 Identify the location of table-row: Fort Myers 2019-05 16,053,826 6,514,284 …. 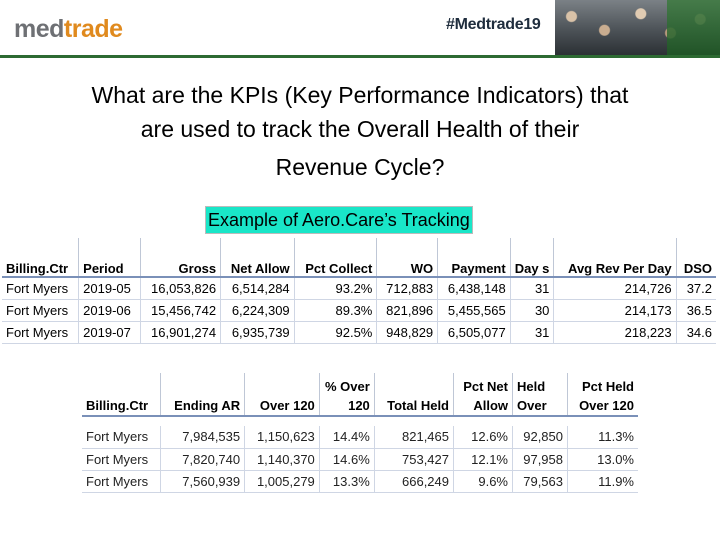
(359, 288).